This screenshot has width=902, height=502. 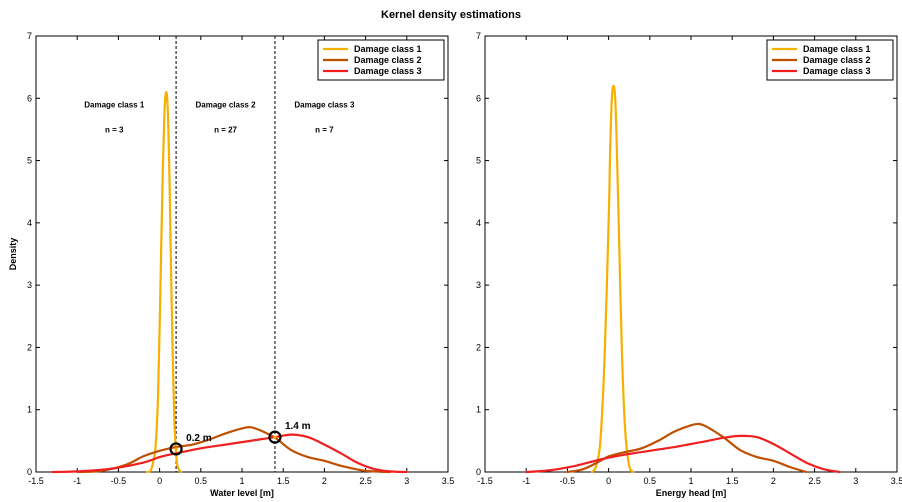 I want to click on region-label: Damage class 3, so click(x=324, y=105).